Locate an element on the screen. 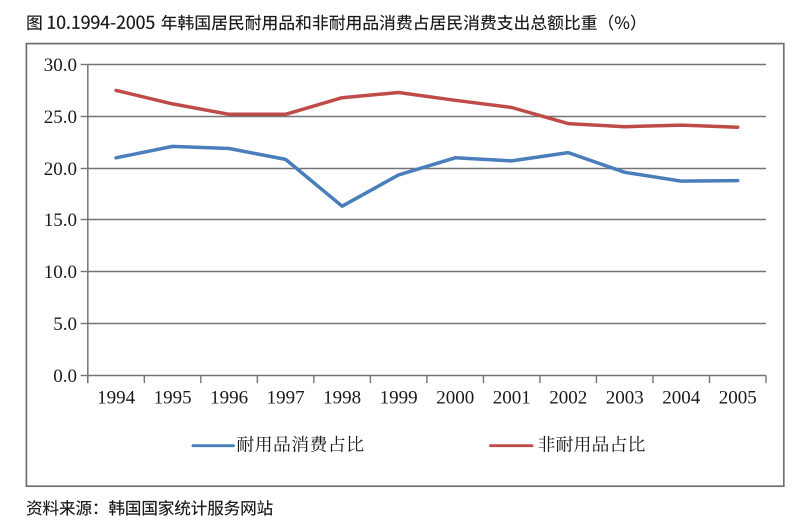 The height and width of the screenshot is (529, 800). svg-text: 2003 is located at coordinates (625, 398).